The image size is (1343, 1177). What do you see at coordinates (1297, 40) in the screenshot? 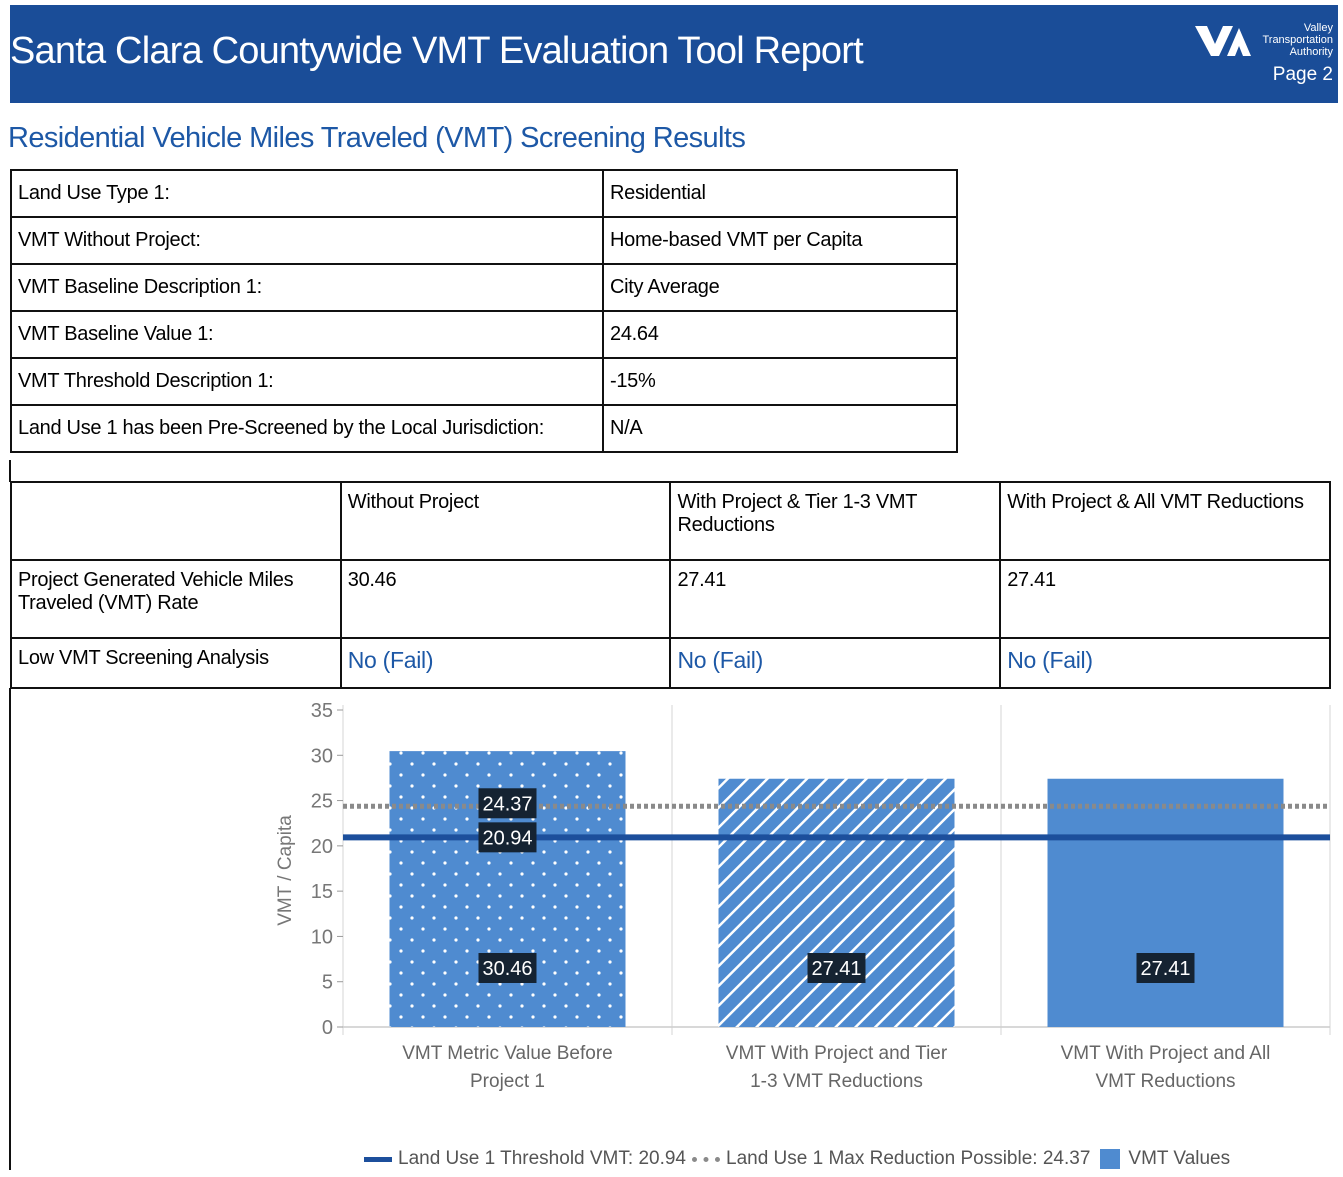
I see `logo-text: Valley Transportation Authority` at bounding box center [1297, 40].